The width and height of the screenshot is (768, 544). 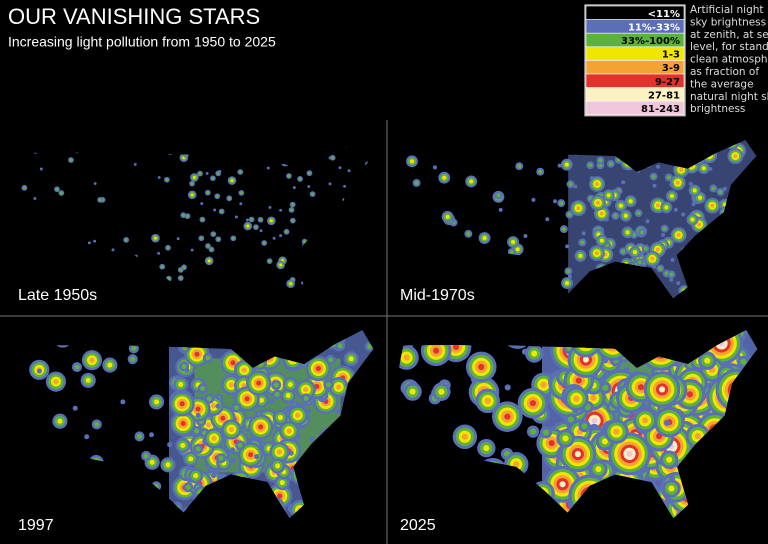 I want to click on legend-label: 27-81, so click(x=664, y=95).